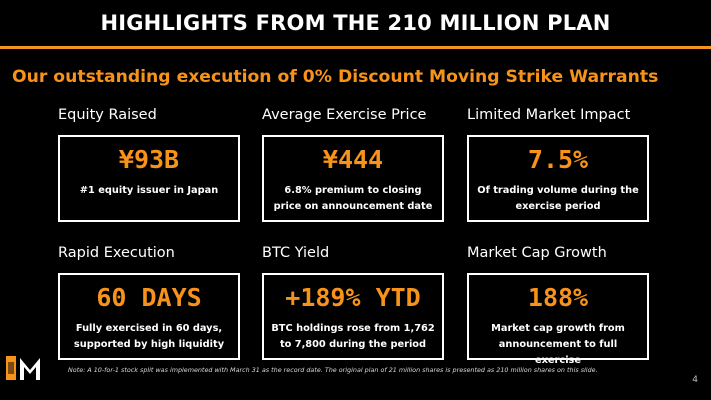  What do you see at coordinates (355, 47) in the screenshot?
I see `accent-divider` at bounding box center [355, 47].